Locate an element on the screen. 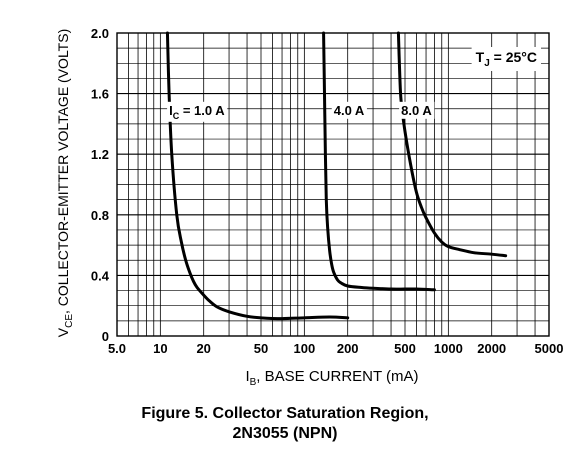  x-tick-label: 200 is located at coordinates (348, 348).